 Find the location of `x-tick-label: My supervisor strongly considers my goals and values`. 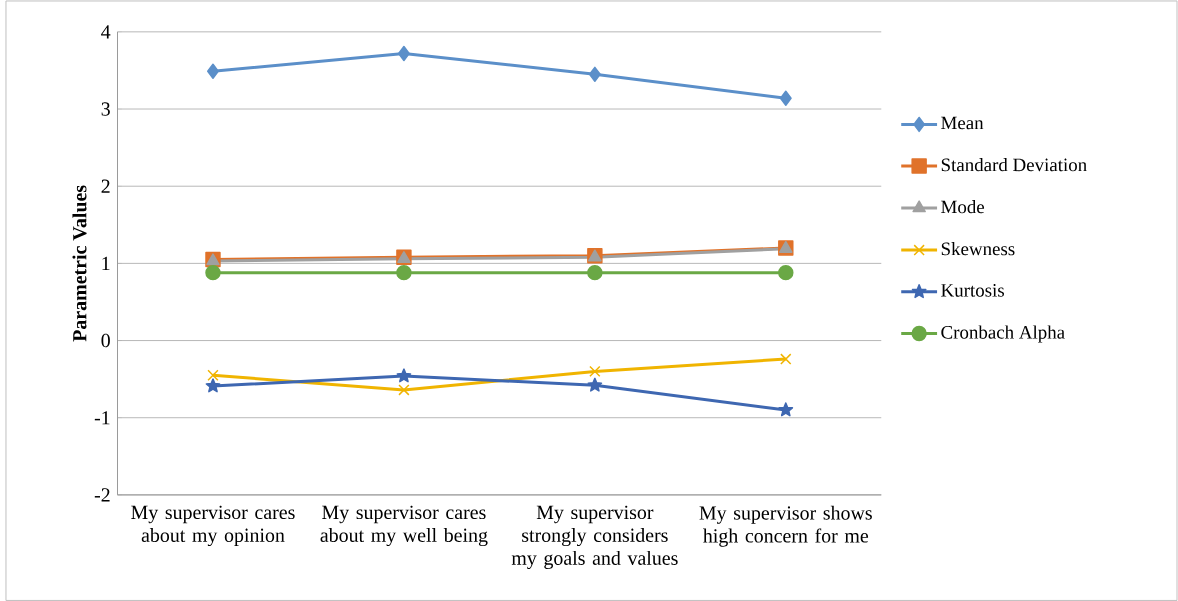

x-tick-label: My supervisor strongly considers my goals and values is located at coordinates (594, 537).